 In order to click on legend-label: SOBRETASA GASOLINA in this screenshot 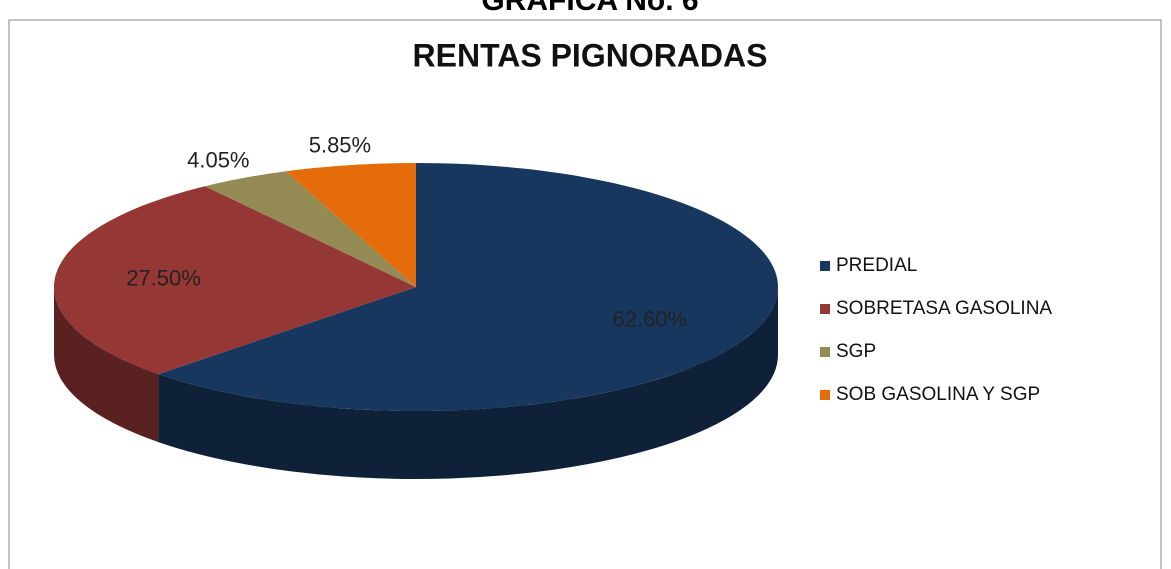, I will do `click(944, 308)`.